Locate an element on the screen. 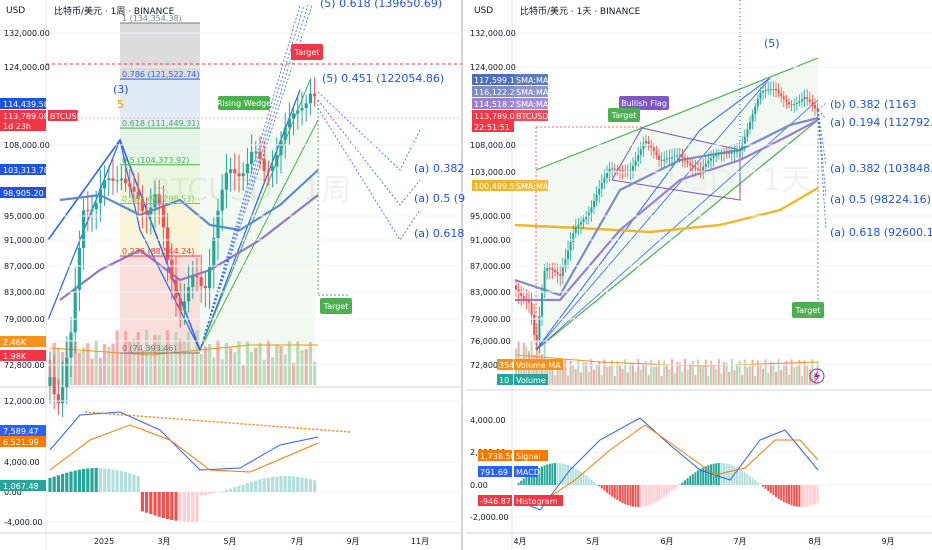 This screenshot has width=932, height=550. price-tag is located at coordinates (23, 125).